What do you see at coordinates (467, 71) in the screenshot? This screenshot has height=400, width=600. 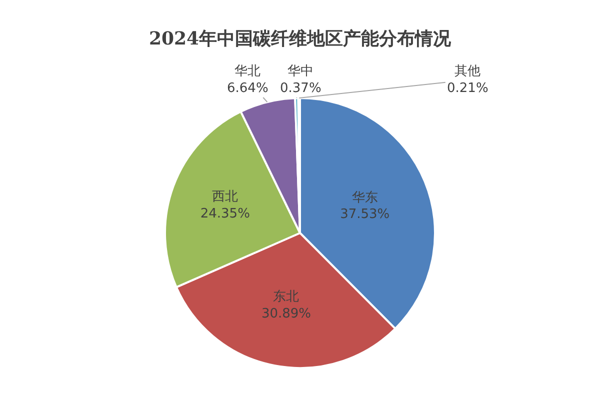 I see `slice-label: 其他` at bounding box center [467, 71].